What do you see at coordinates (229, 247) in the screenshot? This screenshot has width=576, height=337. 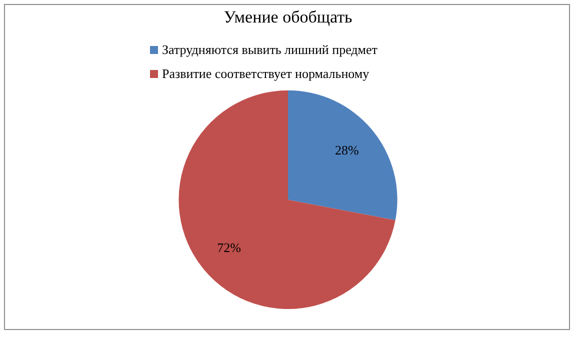 I see `data-label: 72%` at bounding box center [229, 247].